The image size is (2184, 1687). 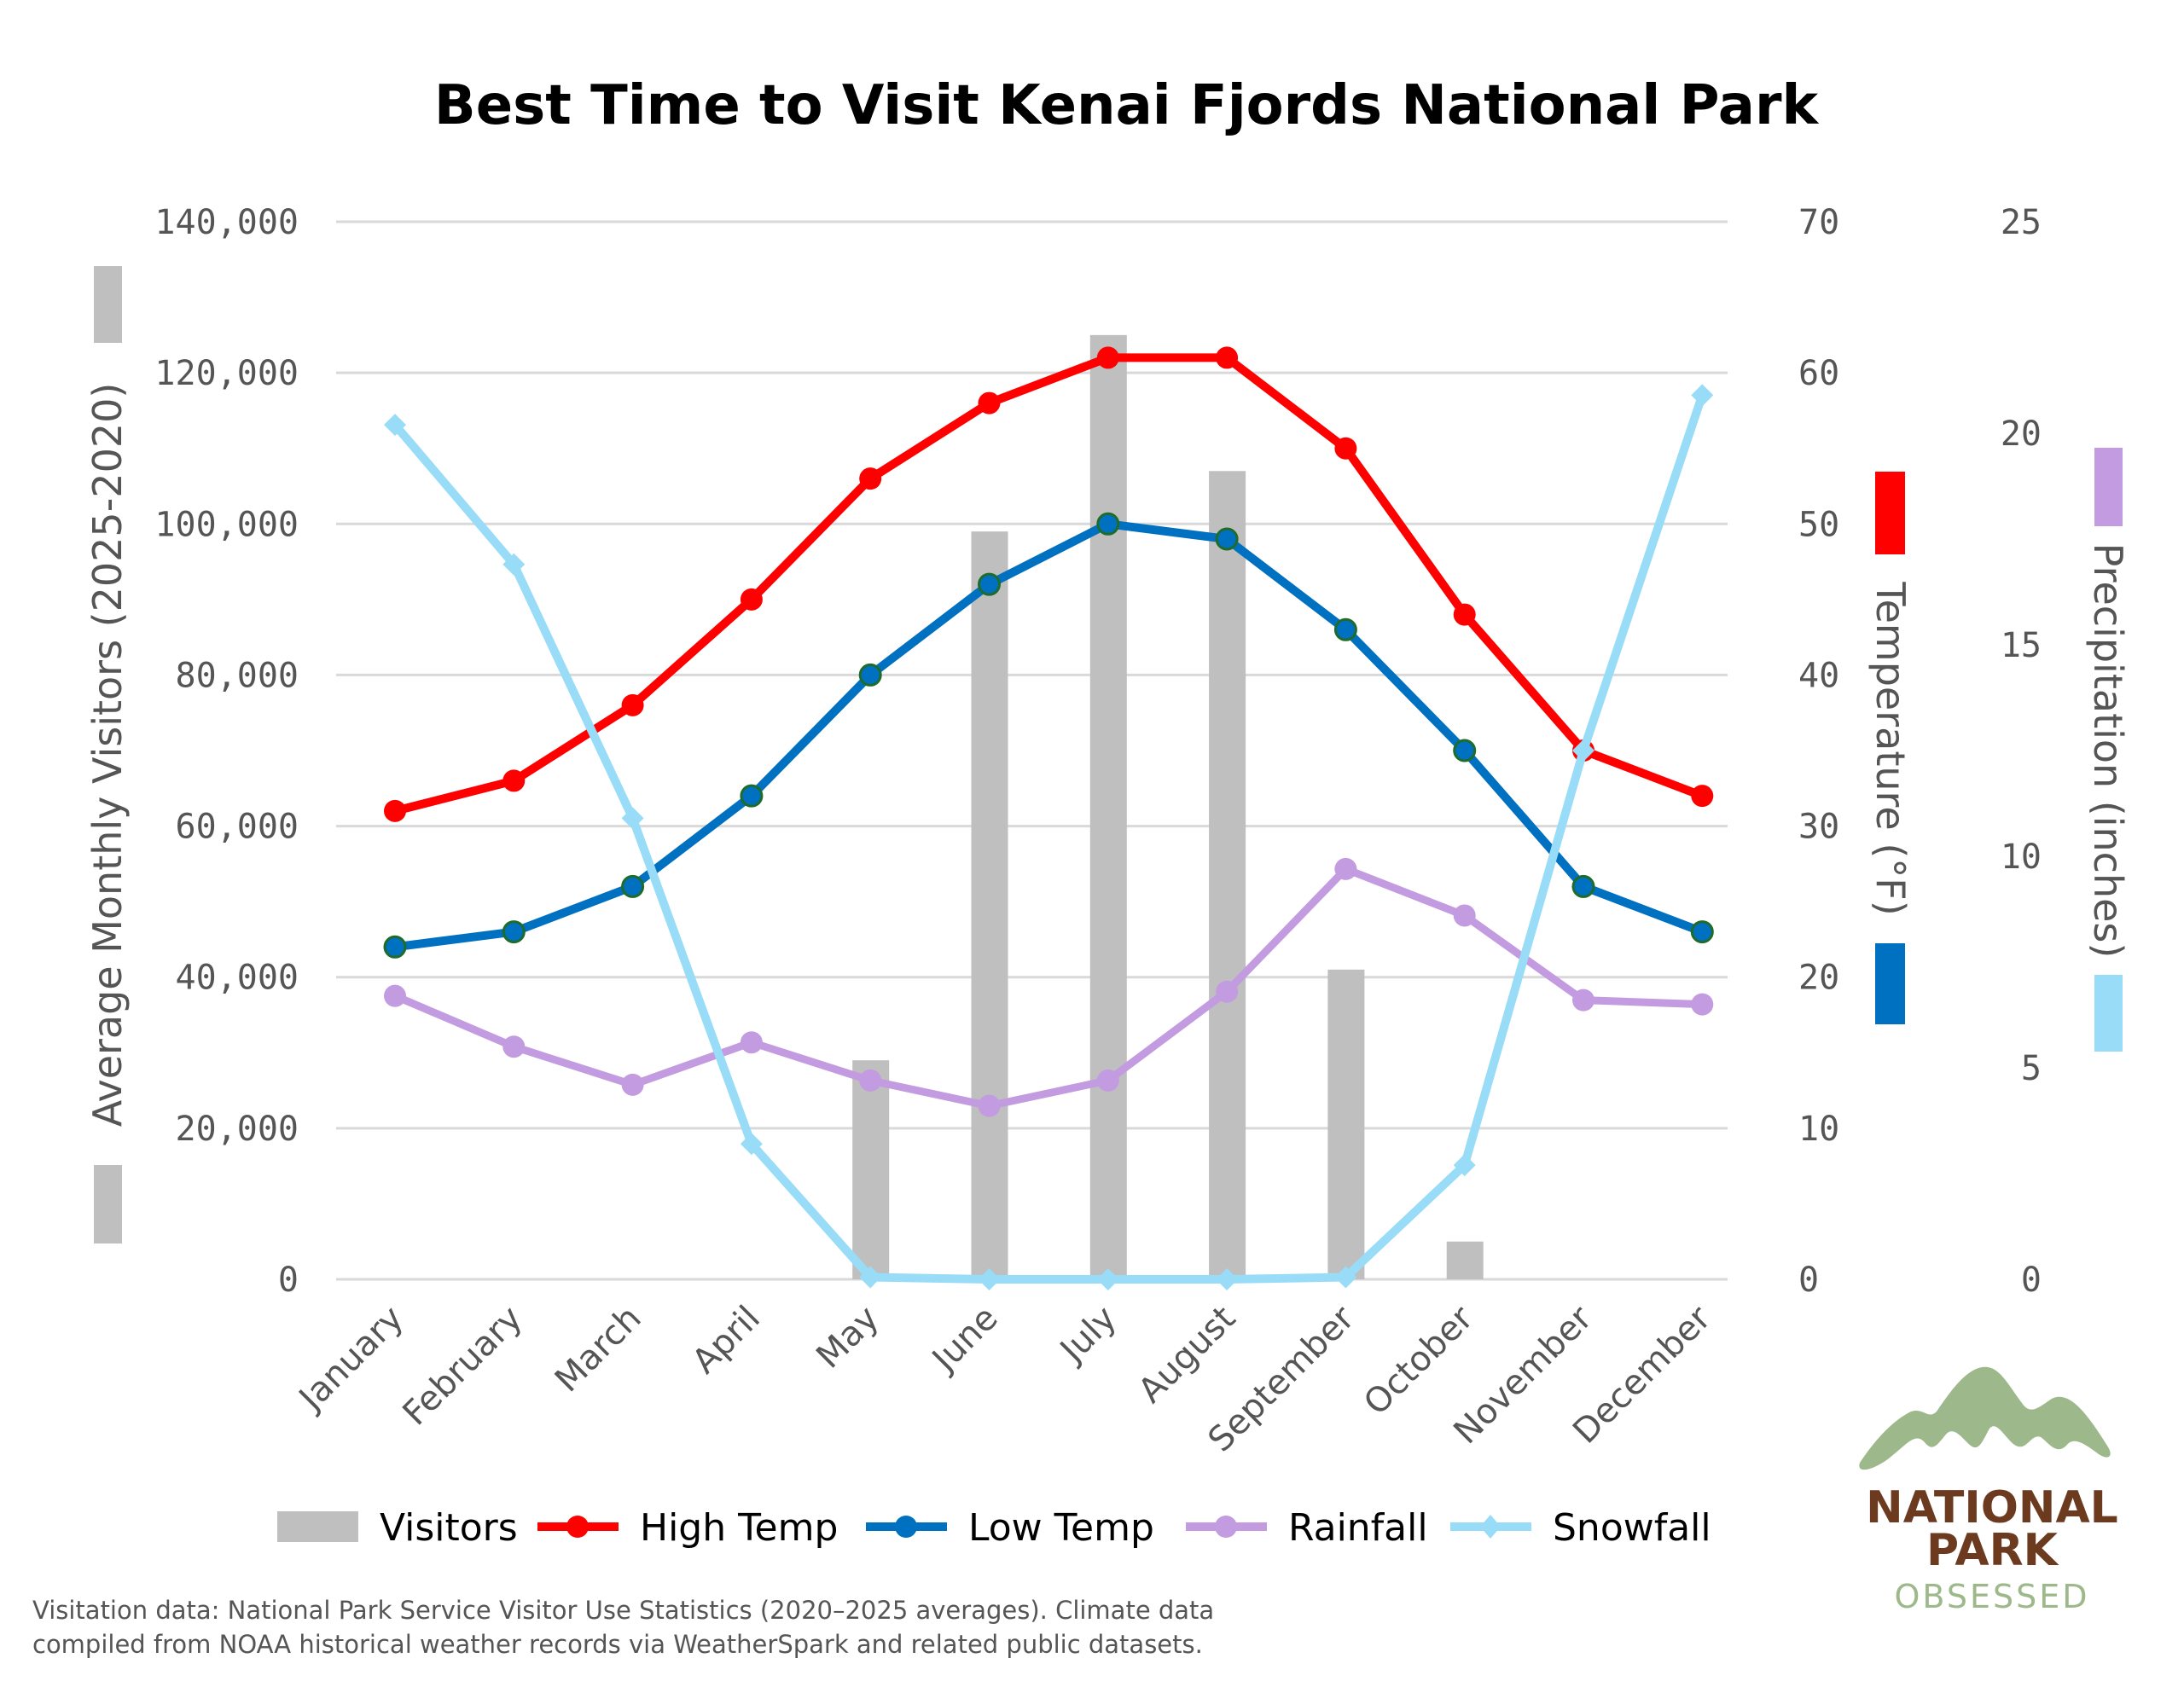 What do you see at coordinates (108, 1205) in the screenshot?
I see `visitors-axis-marker-bottom` at bounding box center [108, 1205].